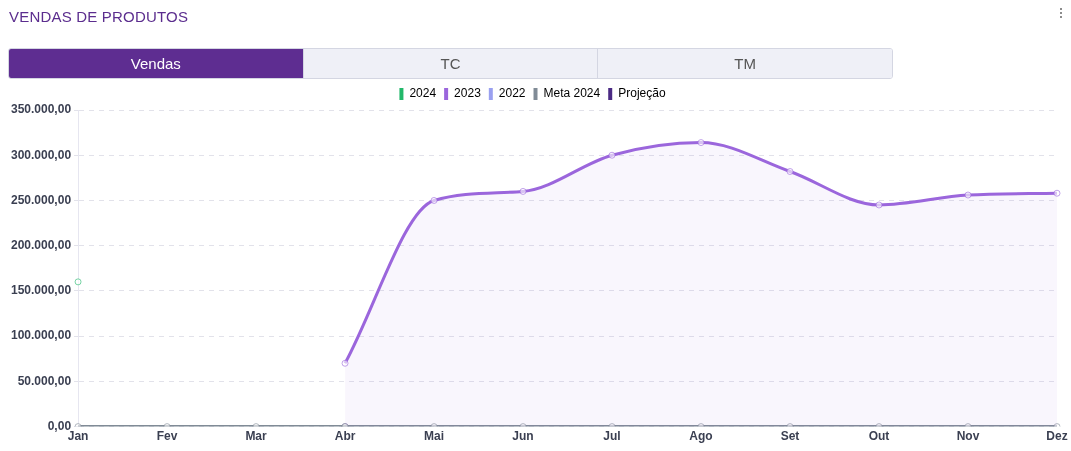 The width and height of the screenshot is (1071, 451). What do you see at coordinates (167, 436) in the screenshot?
I see `x-tick-label: Fev` at bounding box center [167, 436].